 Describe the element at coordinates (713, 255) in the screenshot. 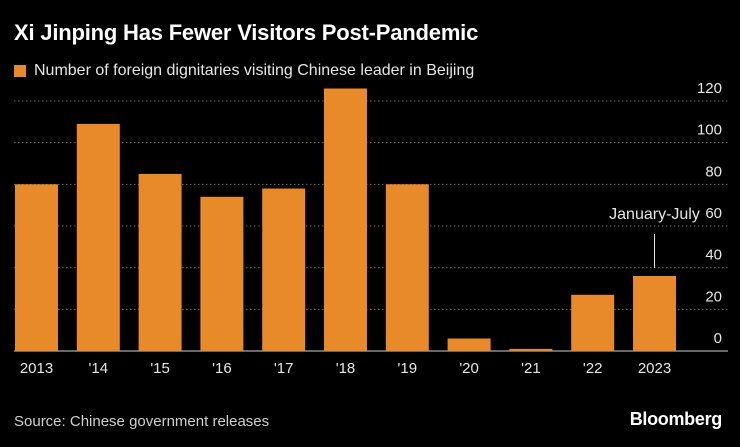

I see `y-tick-label: 40` at that location.